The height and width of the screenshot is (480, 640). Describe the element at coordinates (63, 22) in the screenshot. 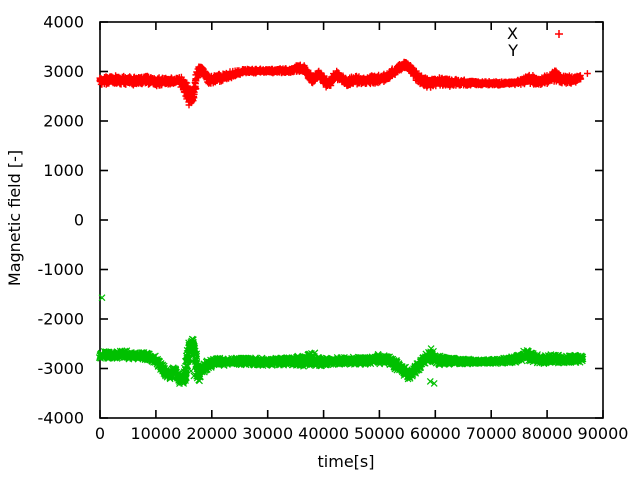

I see `y-tick-label: 4000` at that location.